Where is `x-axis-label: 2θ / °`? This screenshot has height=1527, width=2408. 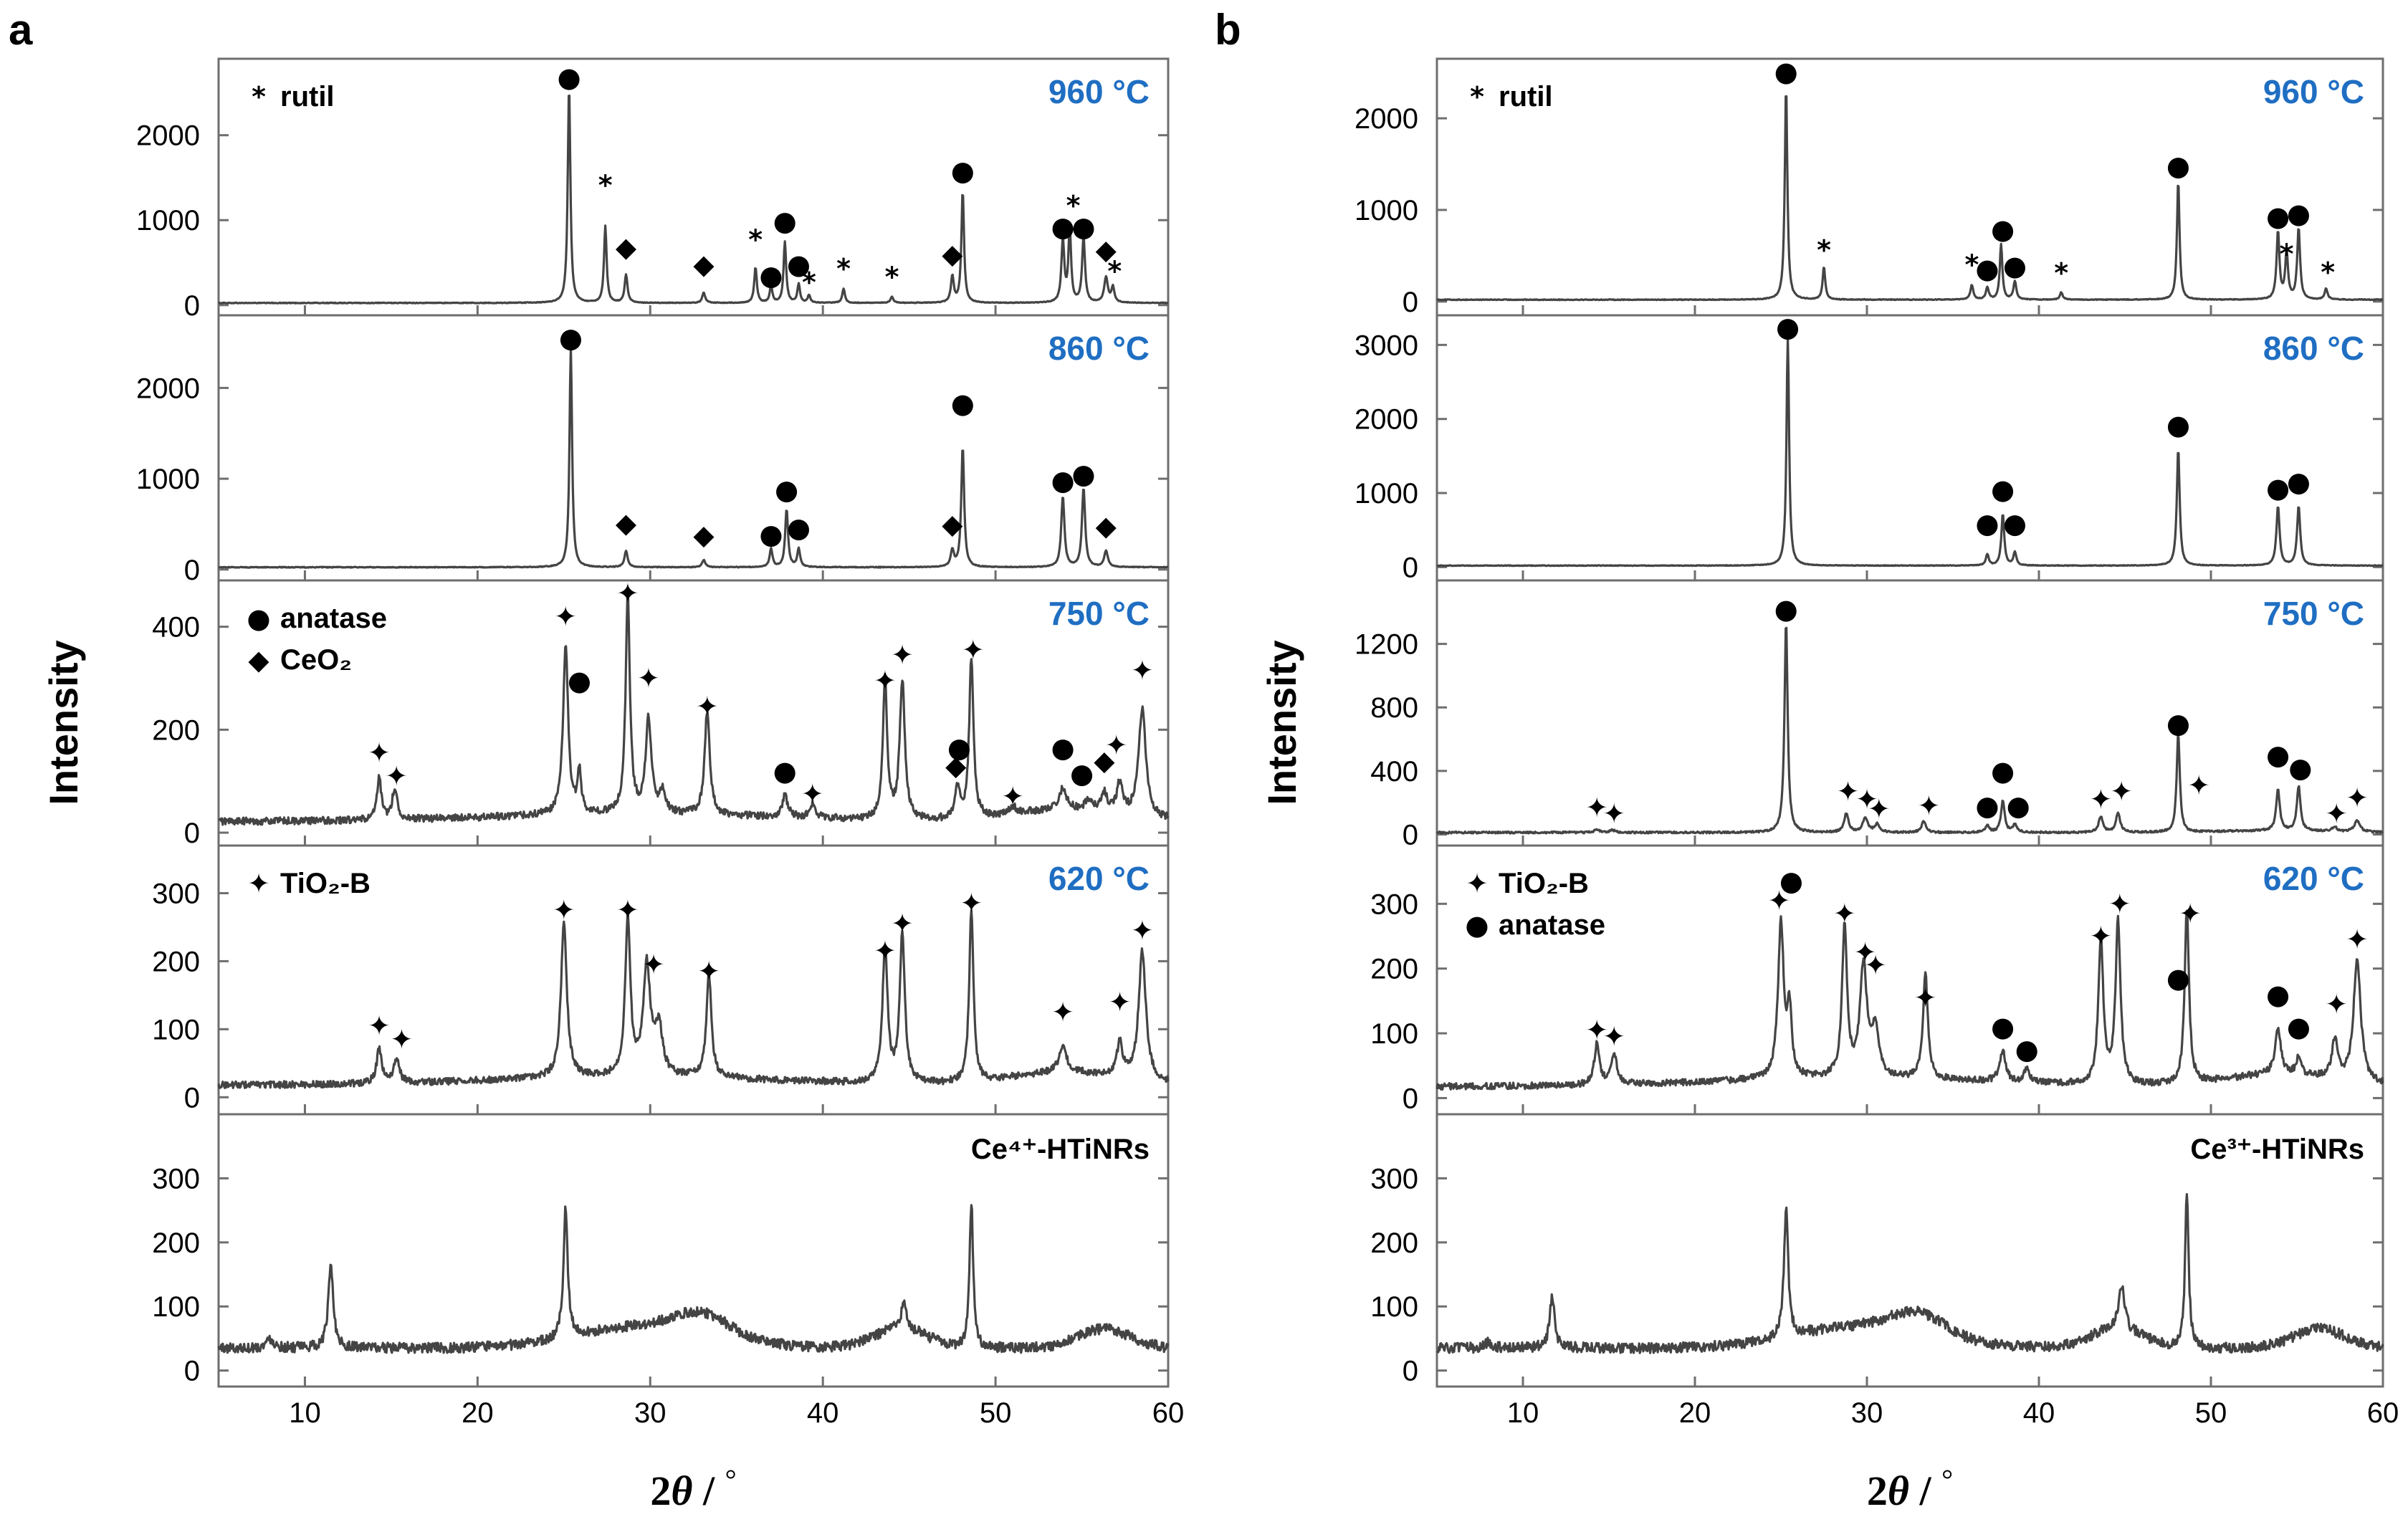
x-axis-label: 2θ / ° is located at coordinates (1910, 1488).